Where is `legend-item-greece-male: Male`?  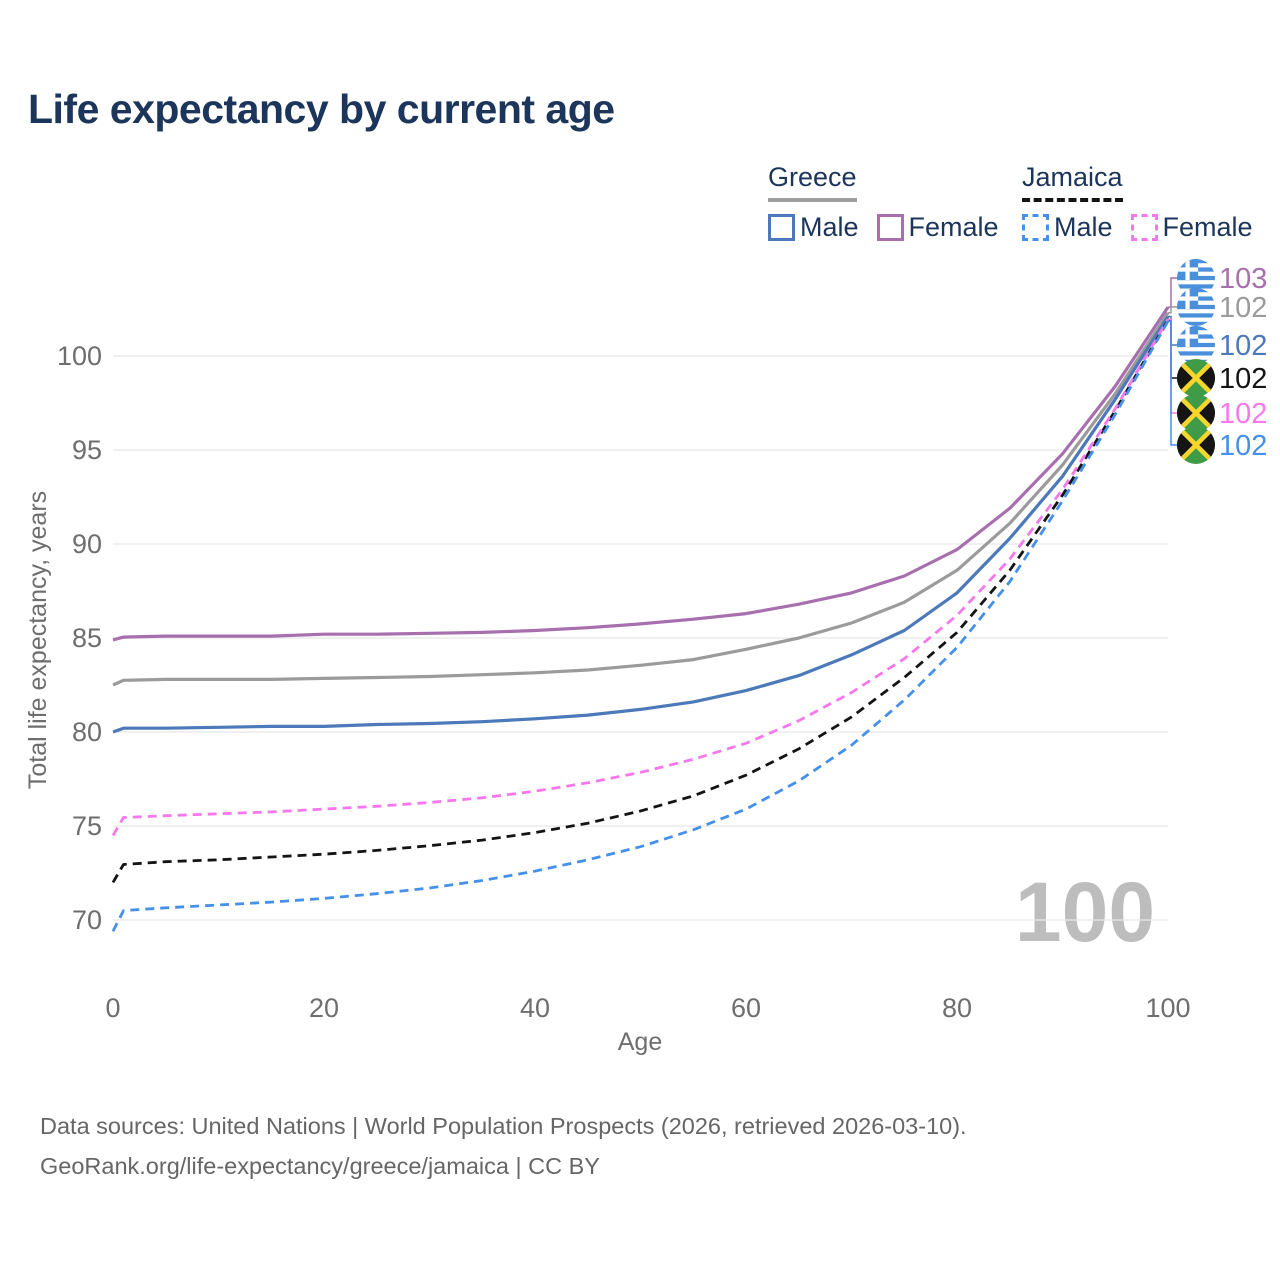
legend-item-greece-male: Male is located at coordinates (813, 227).